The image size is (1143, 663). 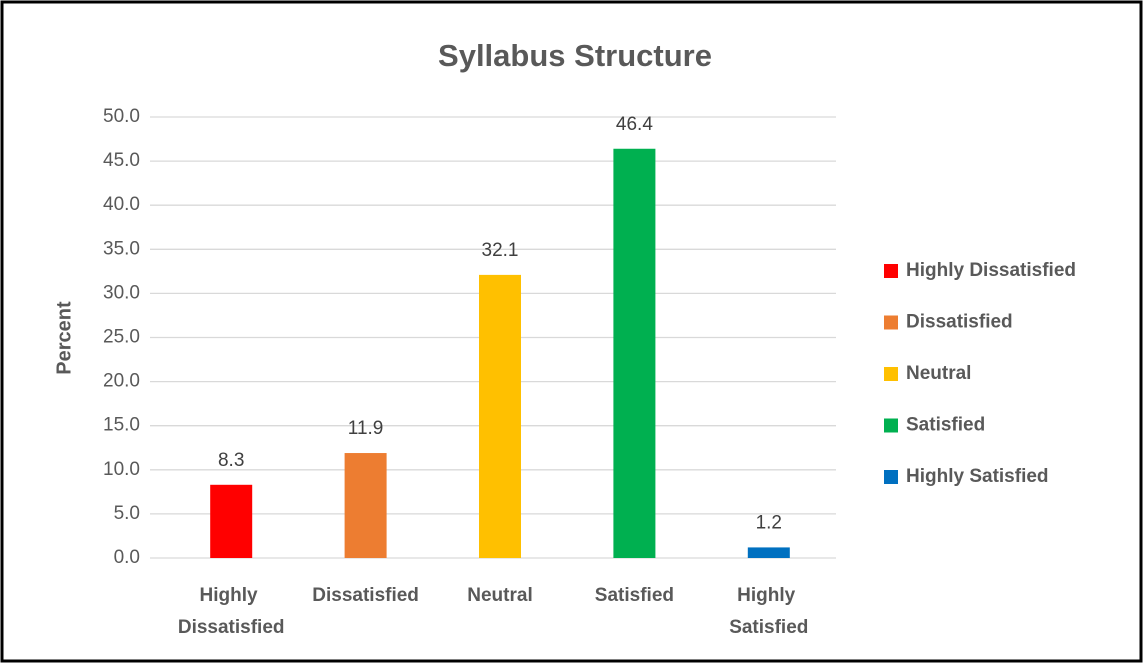 What do you see at coordinates (365, 595) in the screenshot?
I see `x-tick-label: Dissatisfied` at bounding box center [365, 595].